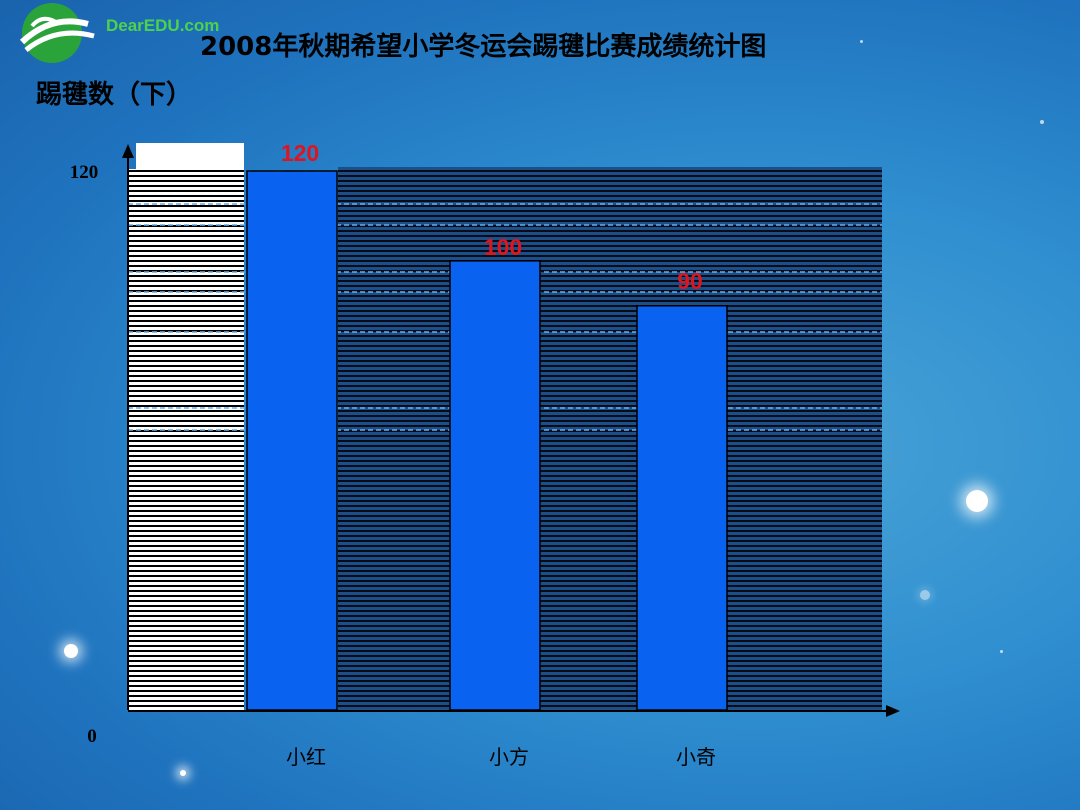 This screenshot has height=810, width=1080. I want to click on data-label: 90, so click(690, 281).